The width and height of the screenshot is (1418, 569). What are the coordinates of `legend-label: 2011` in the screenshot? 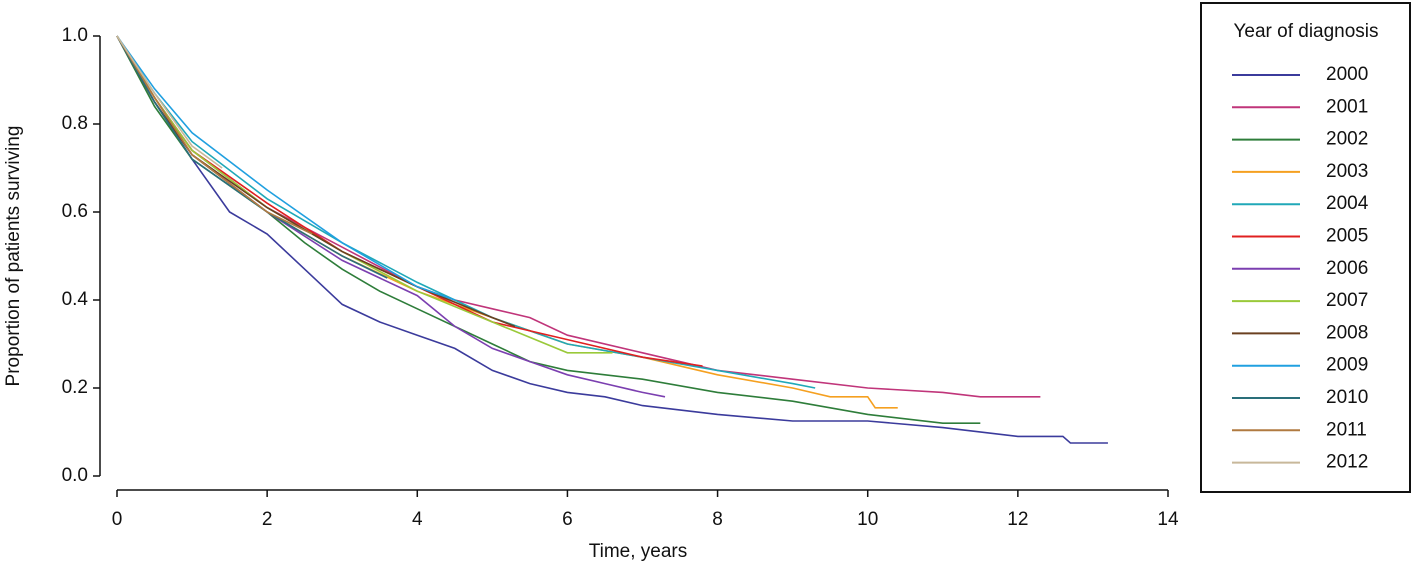 It's located at (1346, 429).